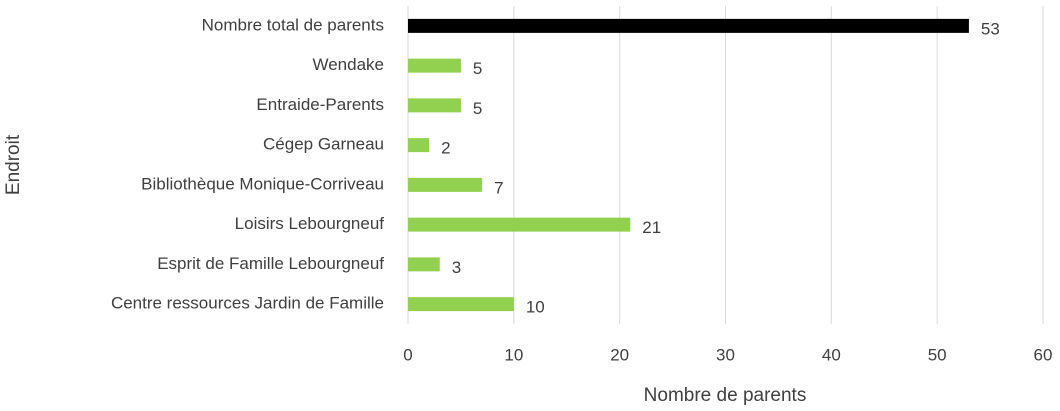  I want to click on x-tick-label: 30, so click(725, 354).